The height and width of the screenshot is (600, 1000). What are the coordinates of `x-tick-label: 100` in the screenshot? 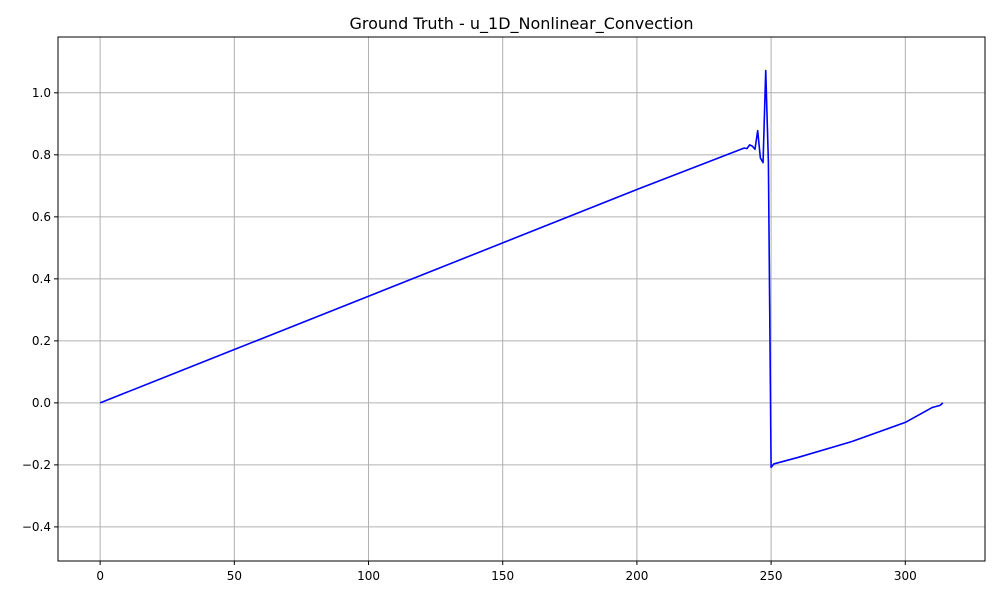 It's located at (368, 576).